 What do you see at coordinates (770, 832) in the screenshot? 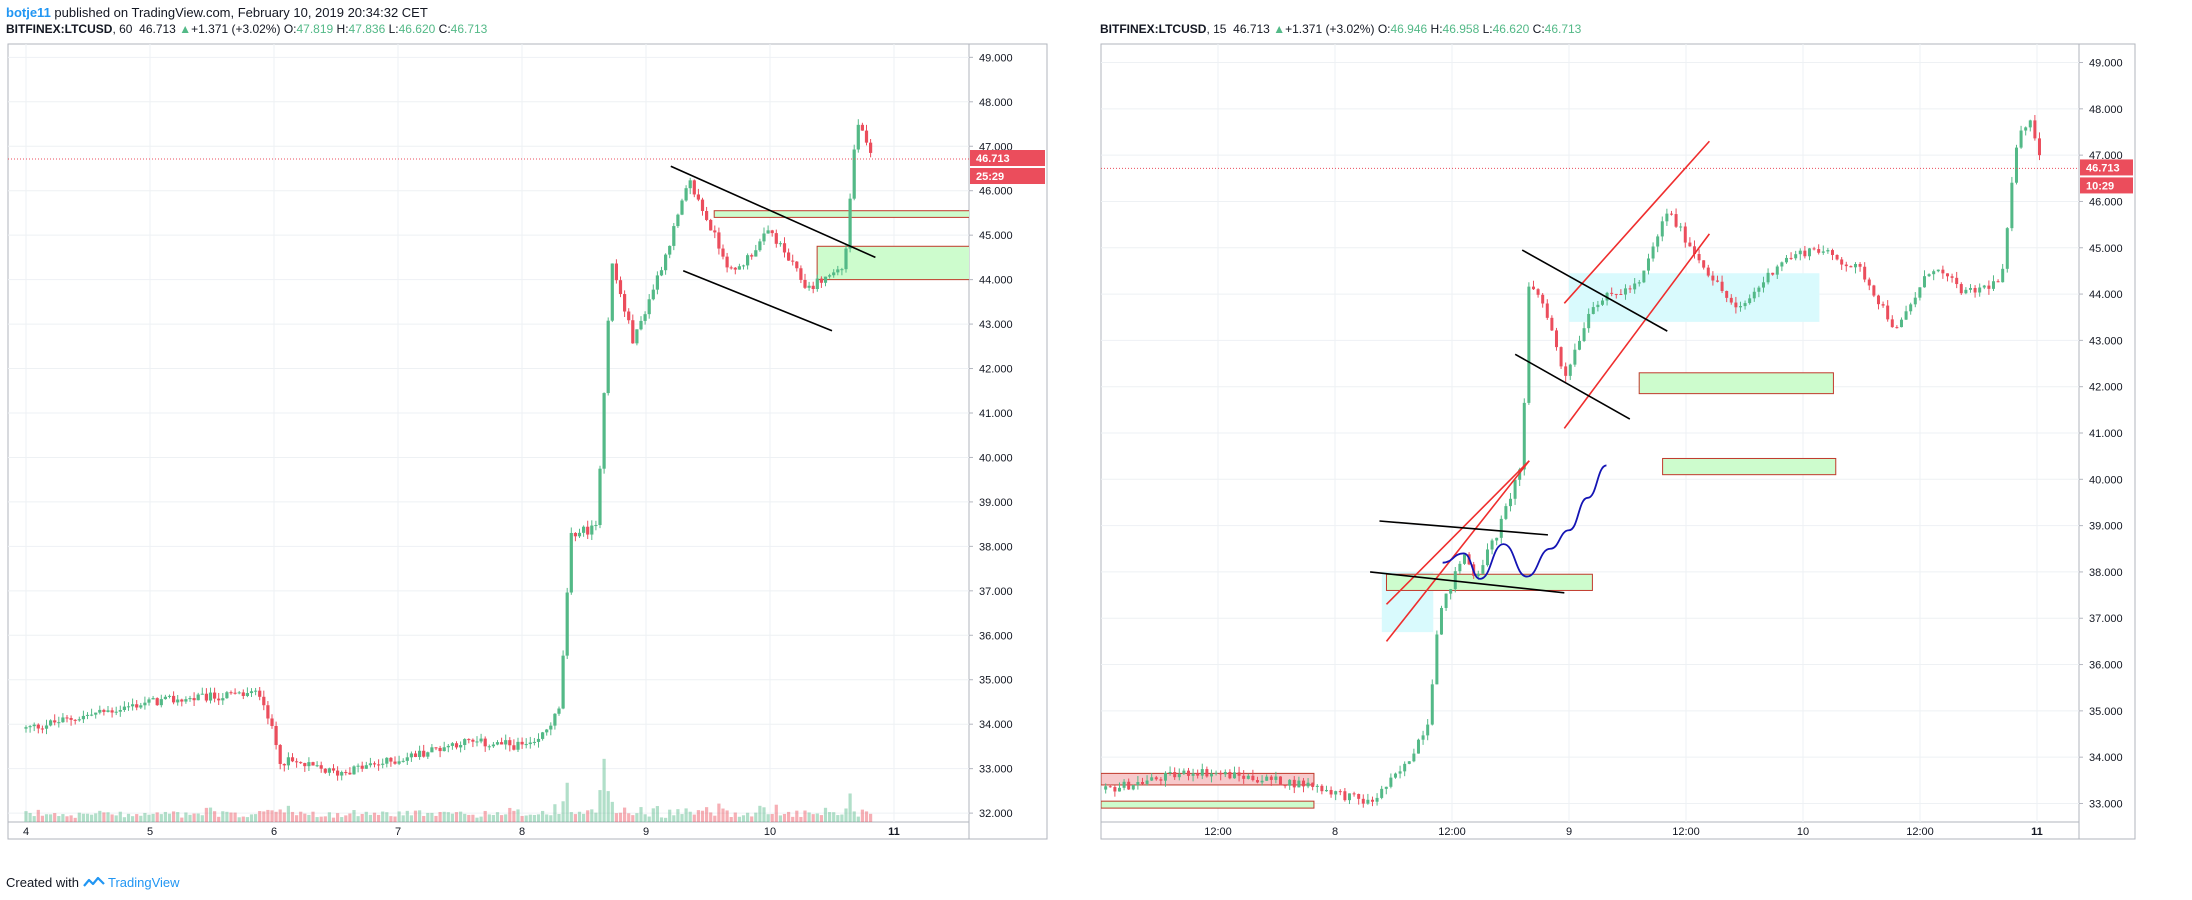
I see `x-tick-label: 10` at bounding box center [770, 832].